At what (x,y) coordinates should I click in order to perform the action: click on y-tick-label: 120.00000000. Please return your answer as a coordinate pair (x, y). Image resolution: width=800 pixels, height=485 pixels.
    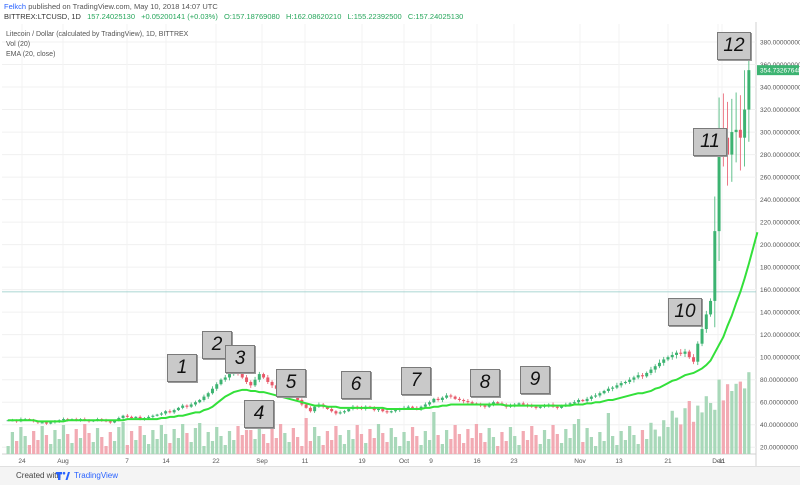
    Looking at the image, I should click on (780, 335).